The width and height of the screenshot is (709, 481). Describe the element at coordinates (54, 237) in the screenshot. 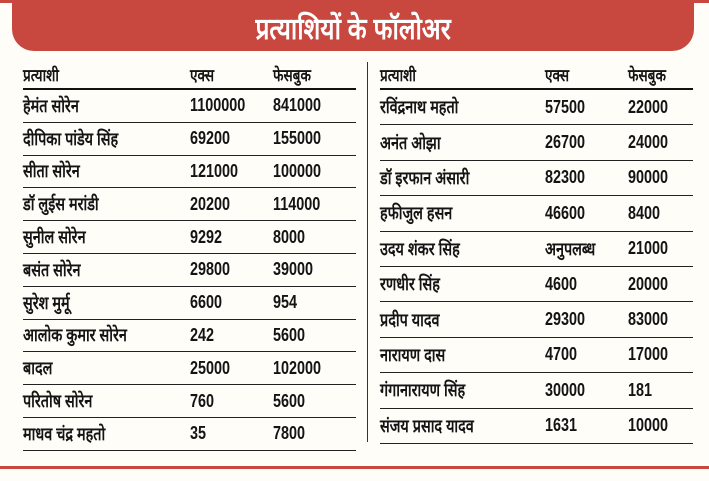

I see `candidate-name: सुनील सोरेन` at that location.